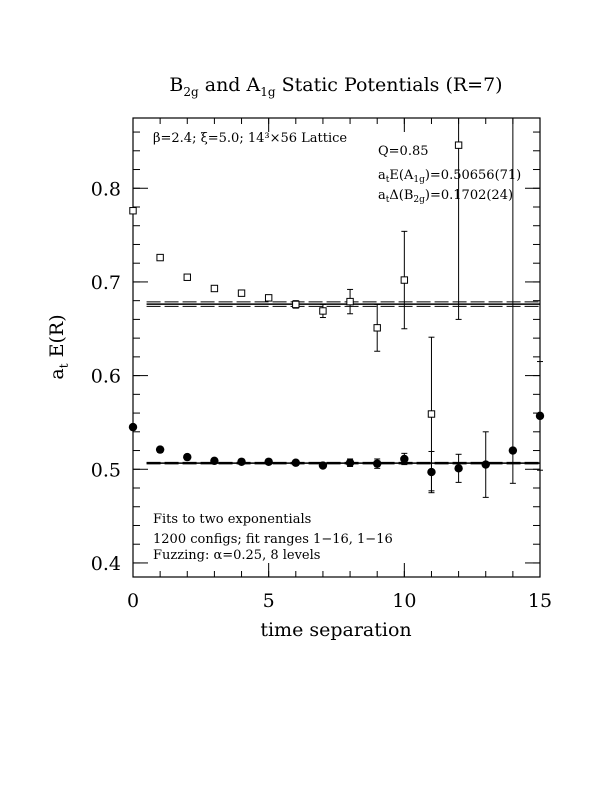  I want to click on ylabel-rest: E(R), so click(57, 338).